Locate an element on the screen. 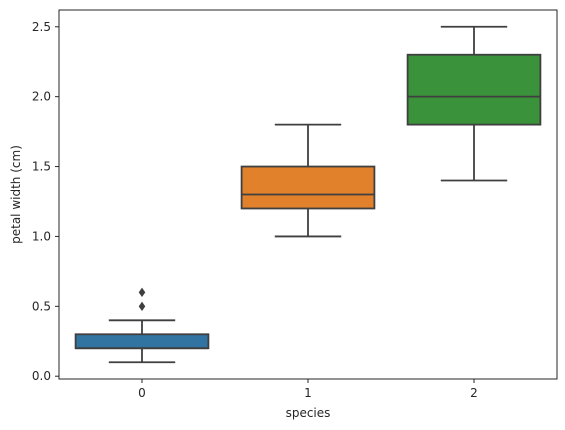  y-tick-label: 0.0 is located at coordinates (41, 376).